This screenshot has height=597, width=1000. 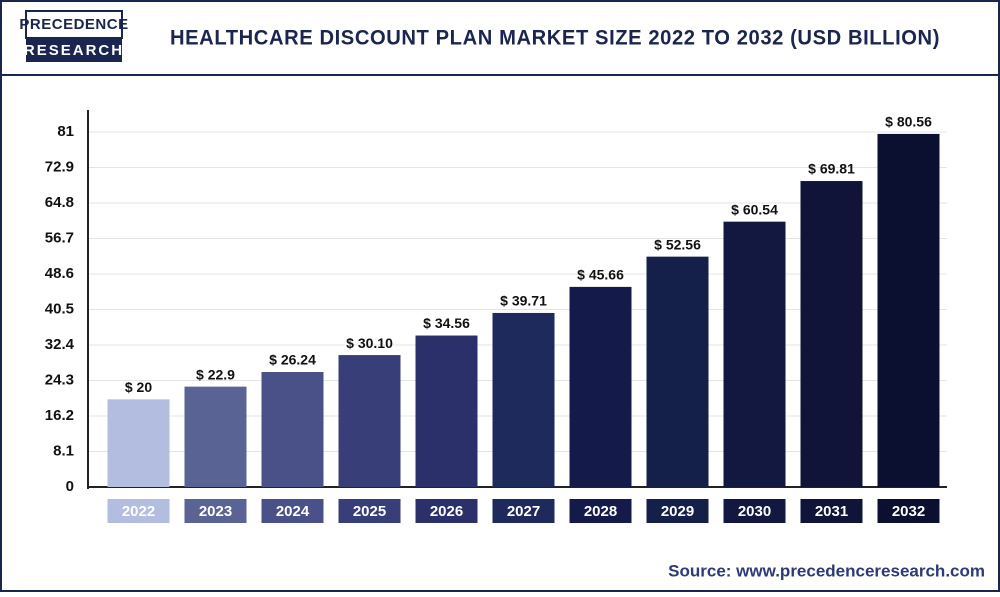 What do you see at coordinates (754, 209) in the screenshot?
I see `value-label: $ 60.54` at bounding box center [754, 209].